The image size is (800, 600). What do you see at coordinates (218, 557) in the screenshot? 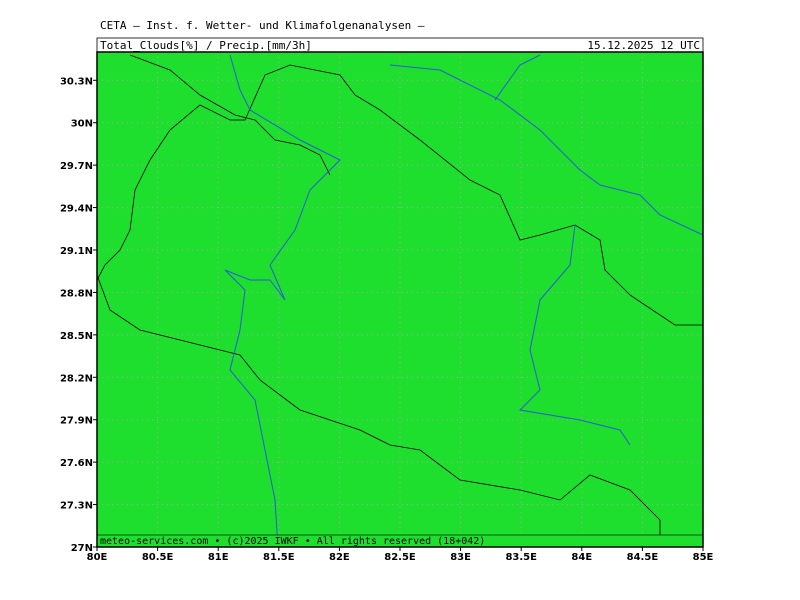
I see `x-tick-label: 81E` at bounding box center [218, 557].